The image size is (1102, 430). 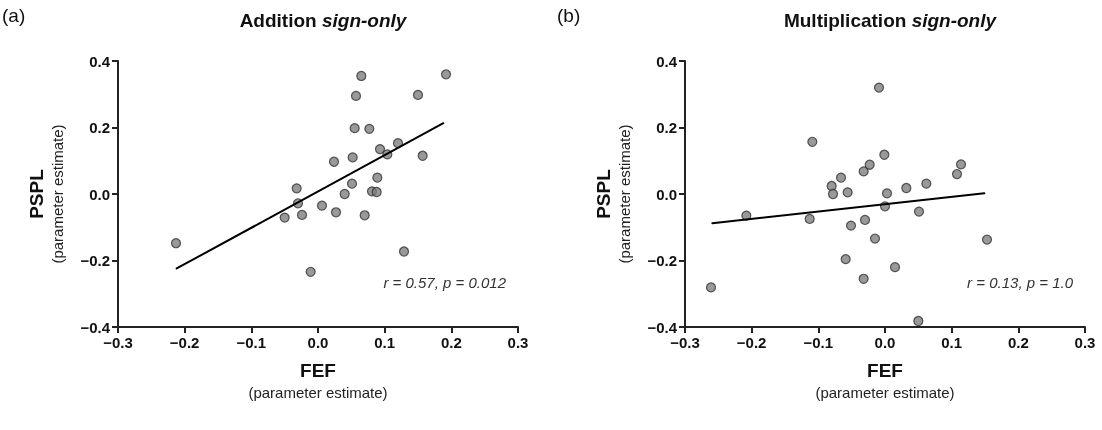 What do you see at coordinates (569, 15) in the screenshot?
I see `text: (b)` at bounding box center [569, 15].